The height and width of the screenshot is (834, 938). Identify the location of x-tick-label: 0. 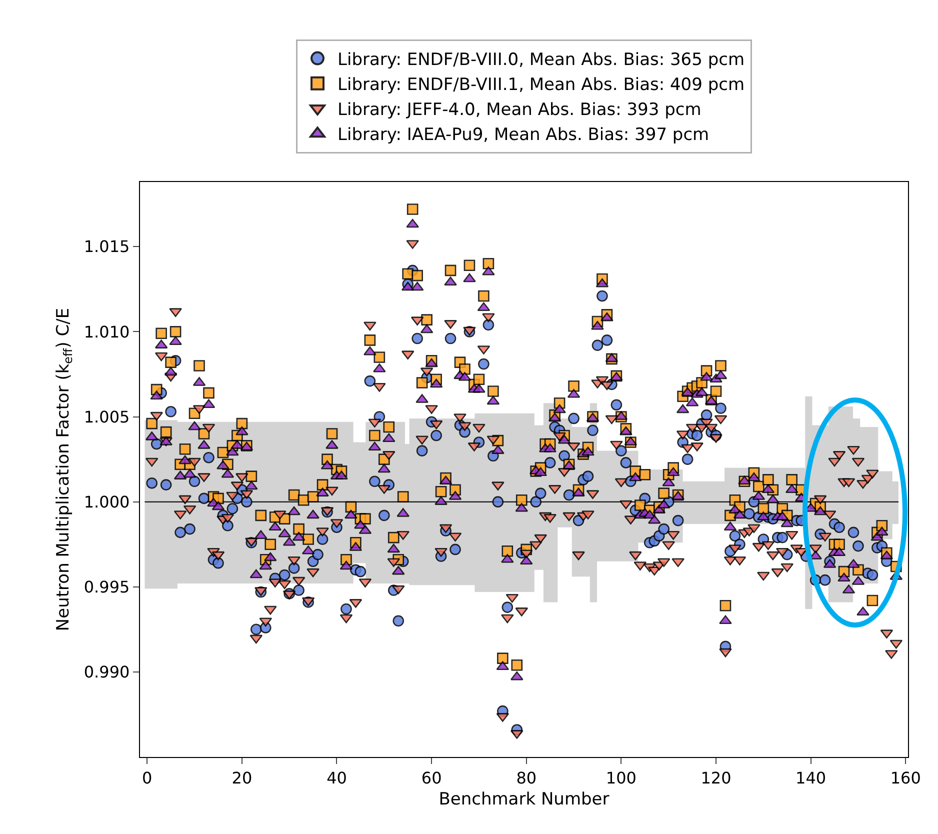
(147, 778).